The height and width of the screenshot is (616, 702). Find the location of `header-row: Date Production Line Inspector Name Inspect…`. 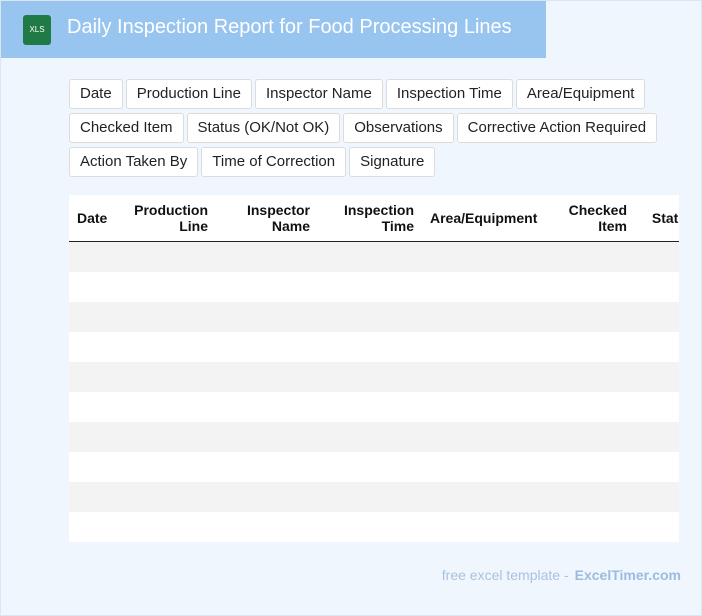

header-row: Date Production Line Inspector Name Inspect… is located at coordinates (374, 218).